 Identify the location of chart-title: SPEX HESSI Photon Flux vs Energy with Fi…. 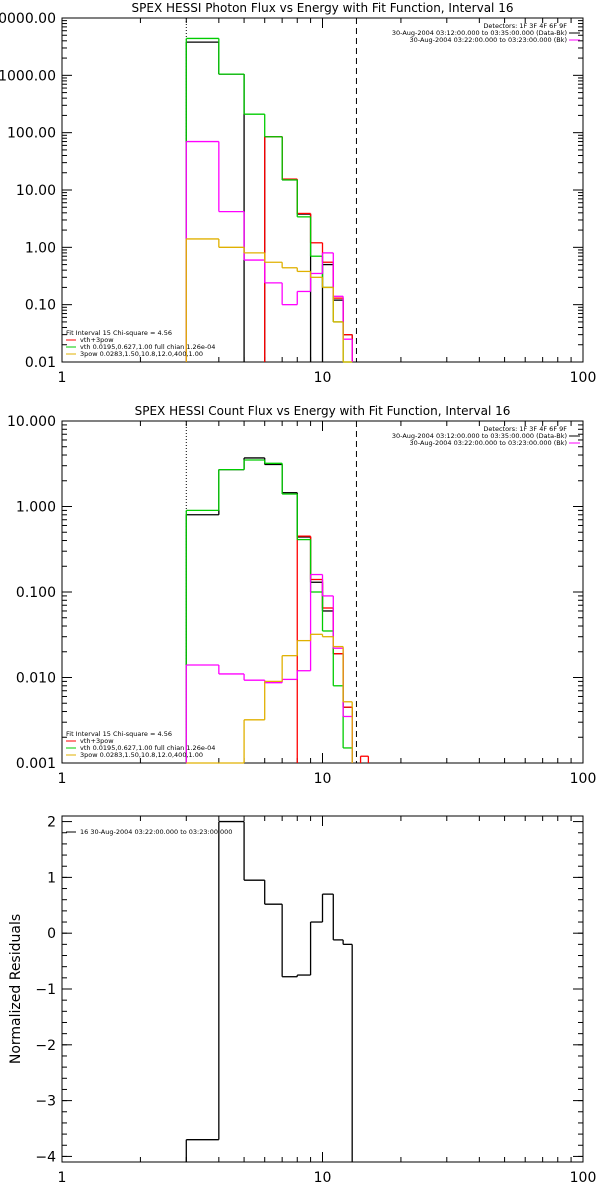
(323, 8).